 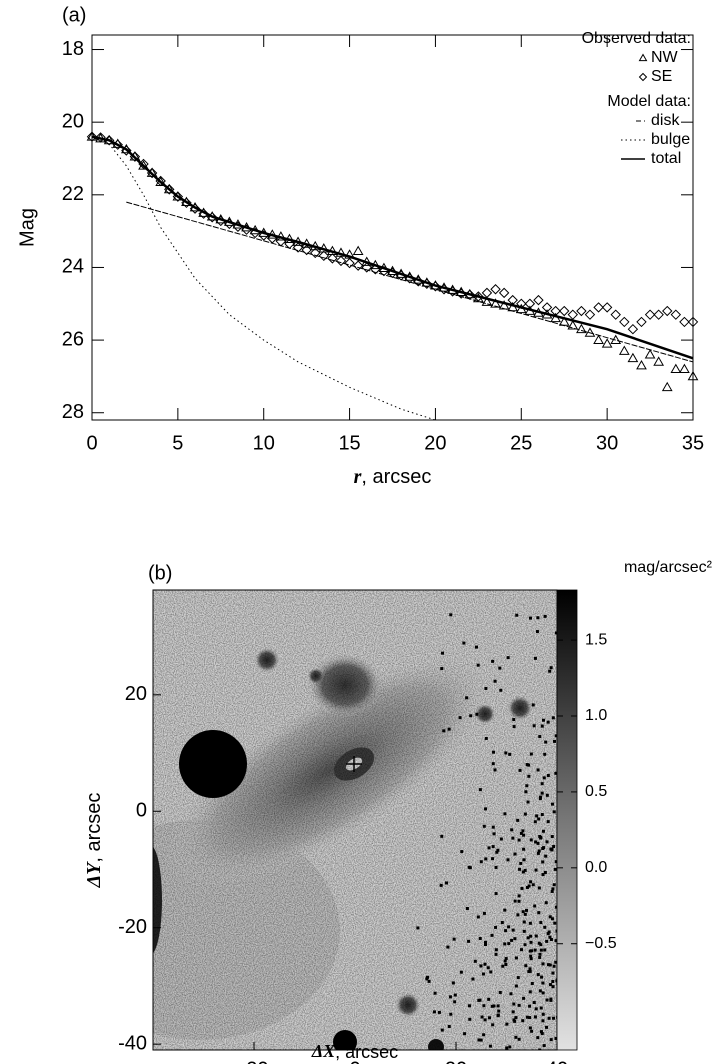 What do you see at coordinates (456, 1061) in the screenshot?
I see `x-tick-label: 20` at bounding box center [456, 1061].